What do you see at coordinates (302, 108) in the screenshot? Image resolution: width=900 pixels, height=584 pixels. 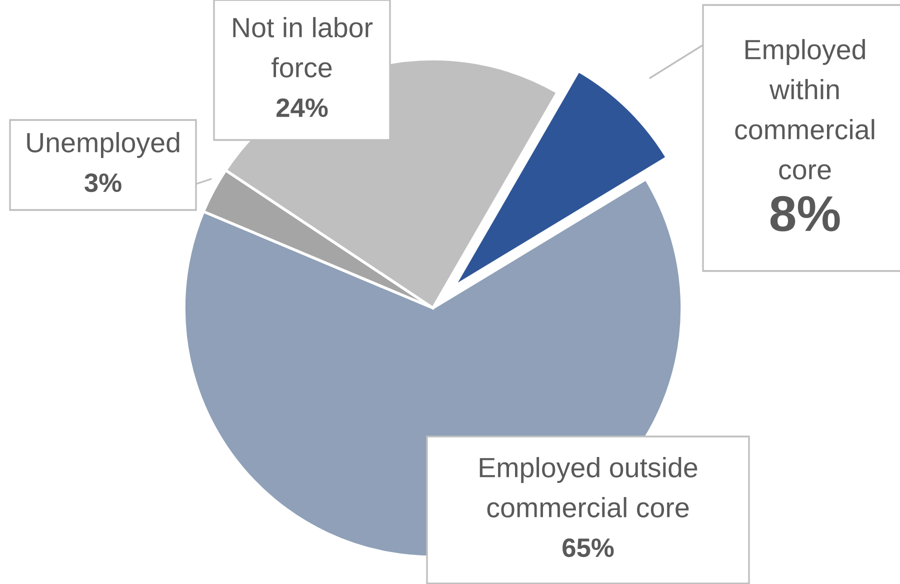 I see `data-label: 24%` at bounding box center [302, 108].